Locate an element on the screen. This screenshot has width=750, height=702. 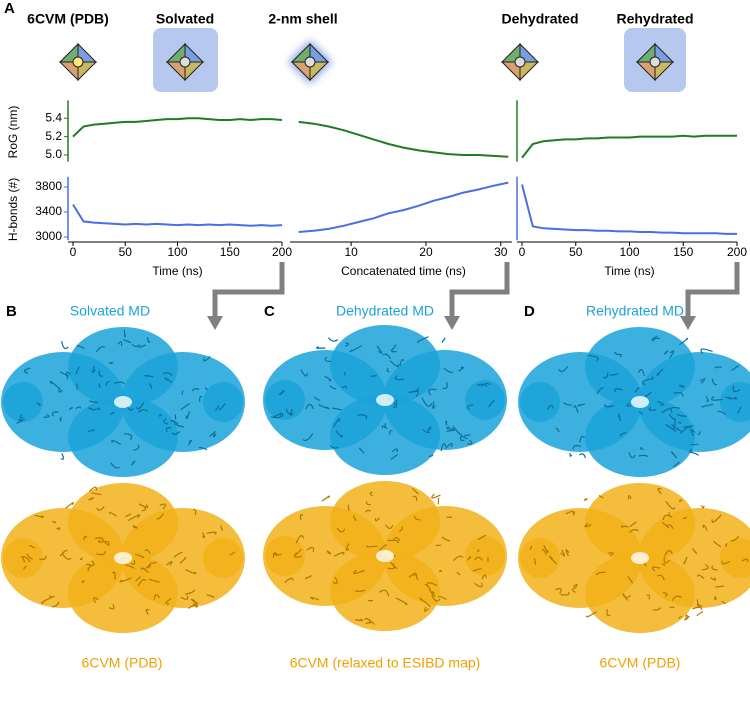
stage-label: 2-nm shell is located at coordinates (302, 19).